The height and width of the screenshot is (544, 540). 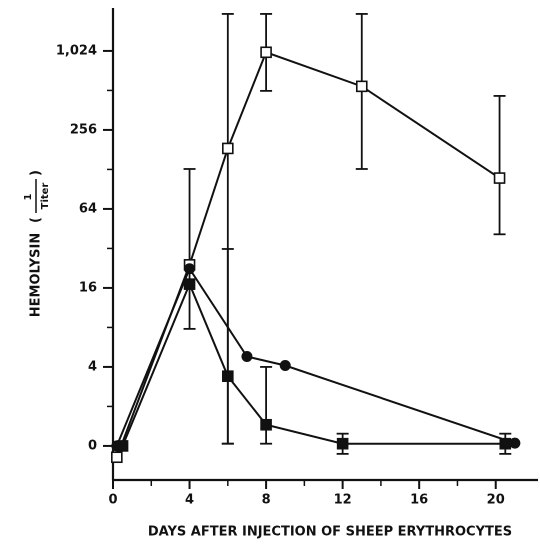 I want to click on y-tick-label: 256, so click(x=83, y=129).